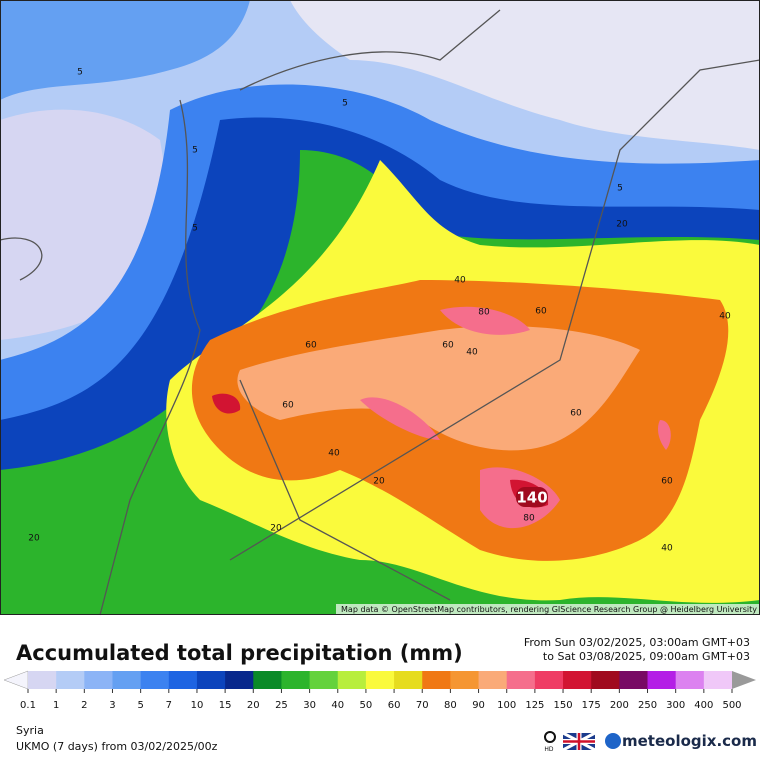 This screenshot has width=760, height=764. Describe the element at coordinates (28, 705) in the screenshot. I see `legend-label: 0.1` at that location.